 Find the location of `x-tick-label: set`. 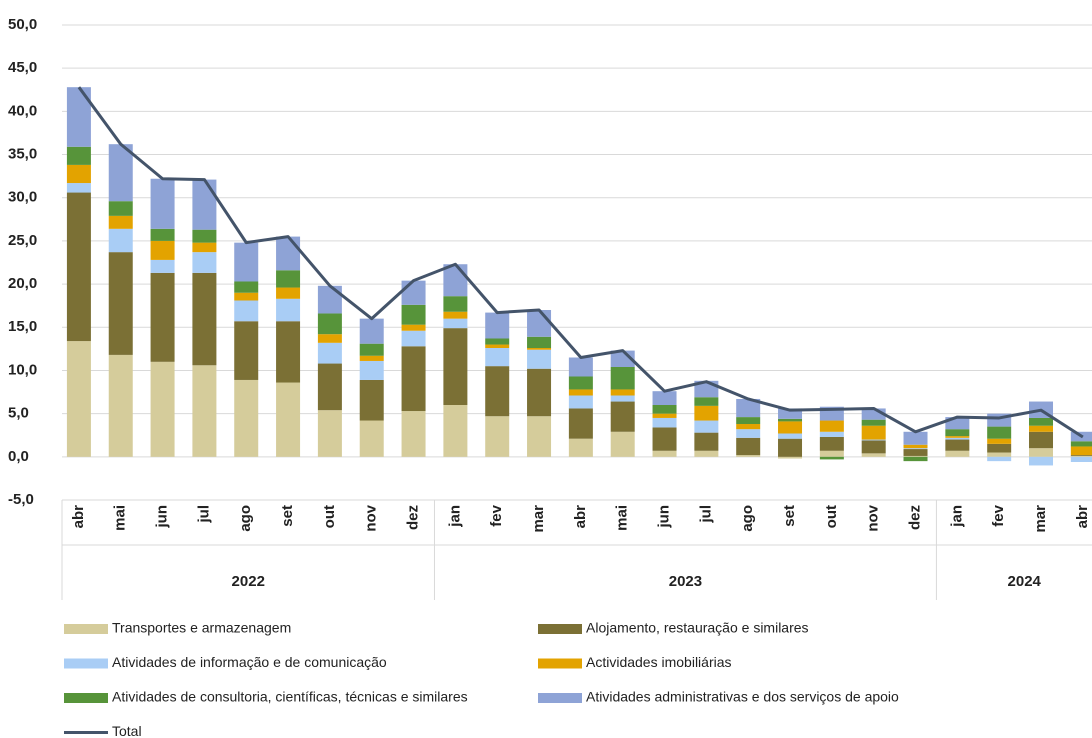

x-tick-label: set is located at coordinates (287, 516).